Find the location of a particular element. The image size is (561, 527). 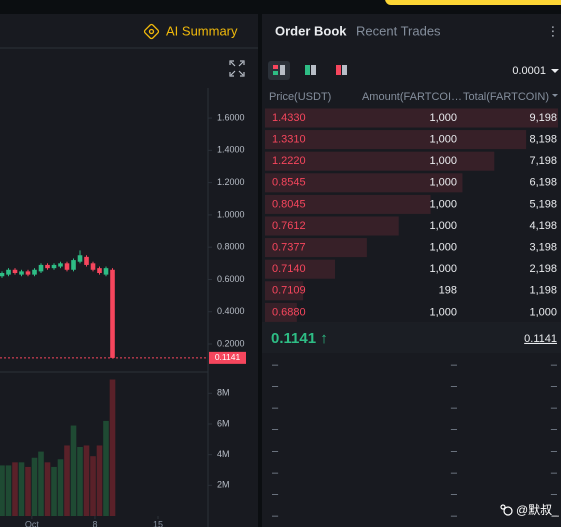

volume-tick-label: 6M is located at coordinates (223, 423).